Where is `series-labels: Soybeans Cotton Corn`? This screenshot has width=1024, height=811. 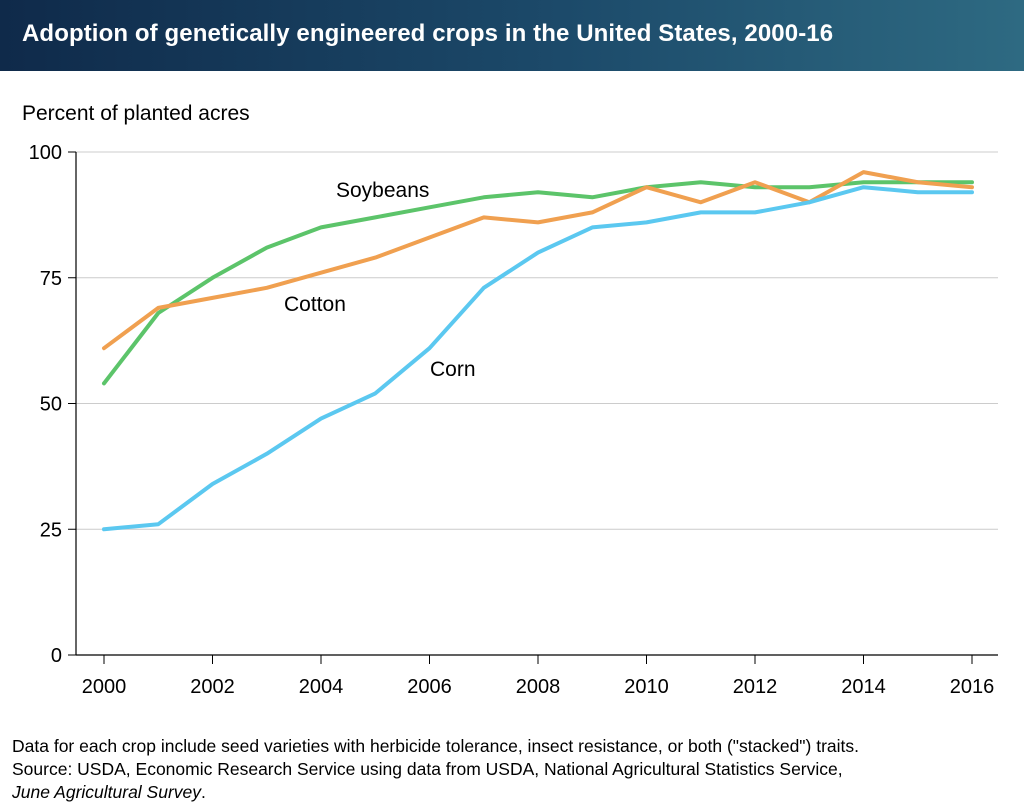 series-labels: Soybeans Cotton Corn is located at coordinates (380, 280).